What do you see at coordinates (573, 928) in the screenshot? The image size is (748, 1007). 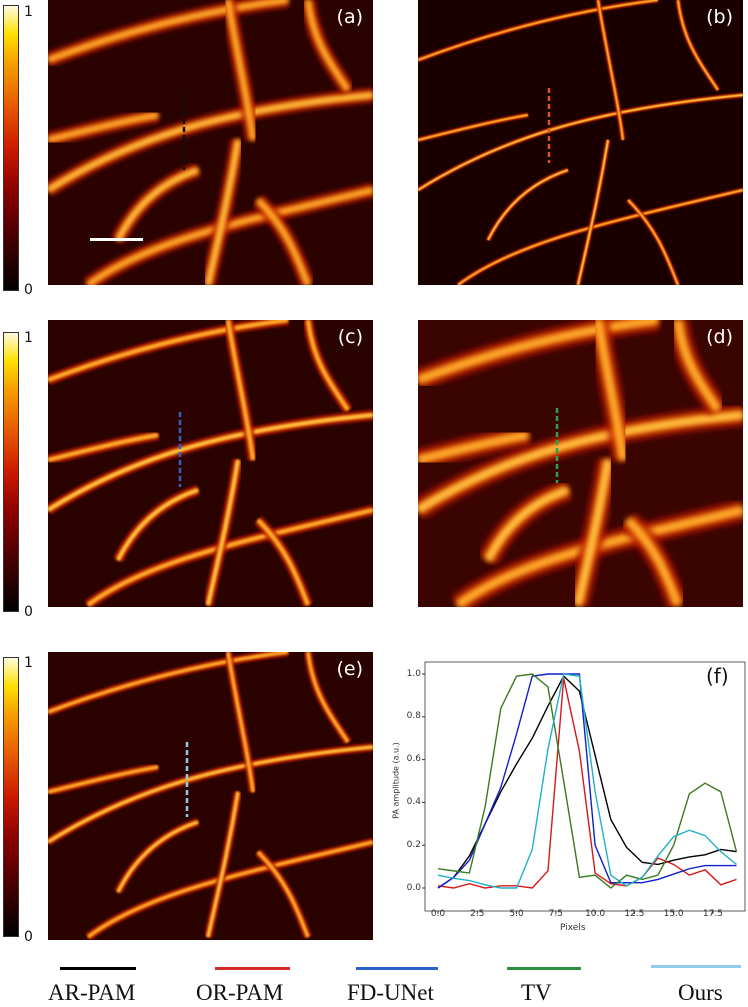 I see `x-axis-label: Pixels` at bounding box center [573, 928].